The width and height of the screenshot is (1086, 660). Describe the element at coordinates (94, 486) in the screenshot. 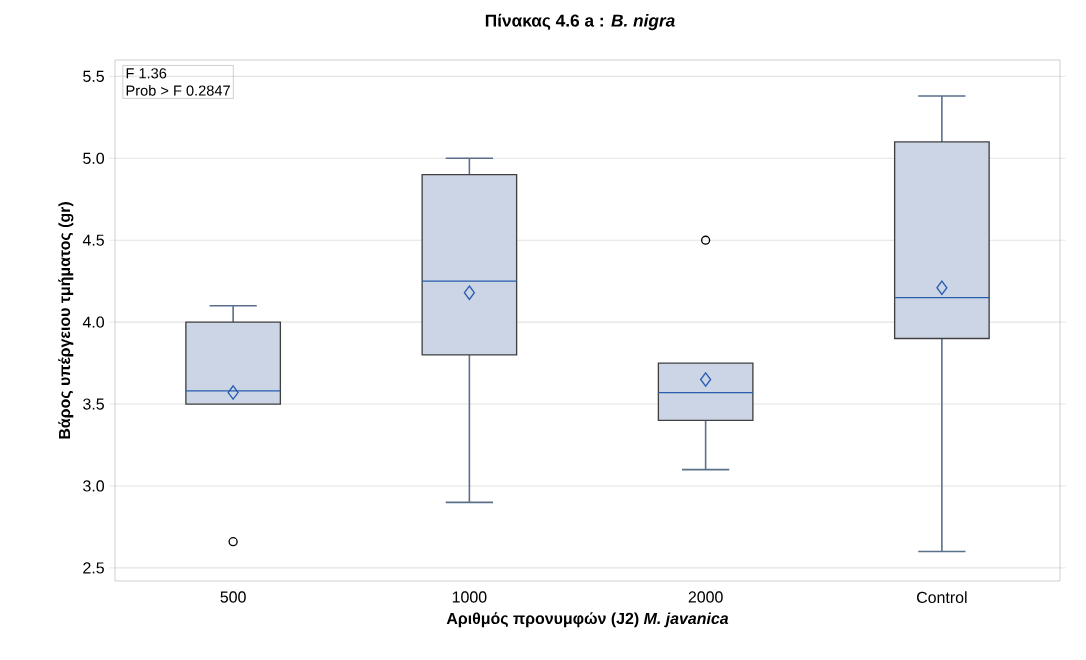

I see `y-tick-label: 3.0` at that location.